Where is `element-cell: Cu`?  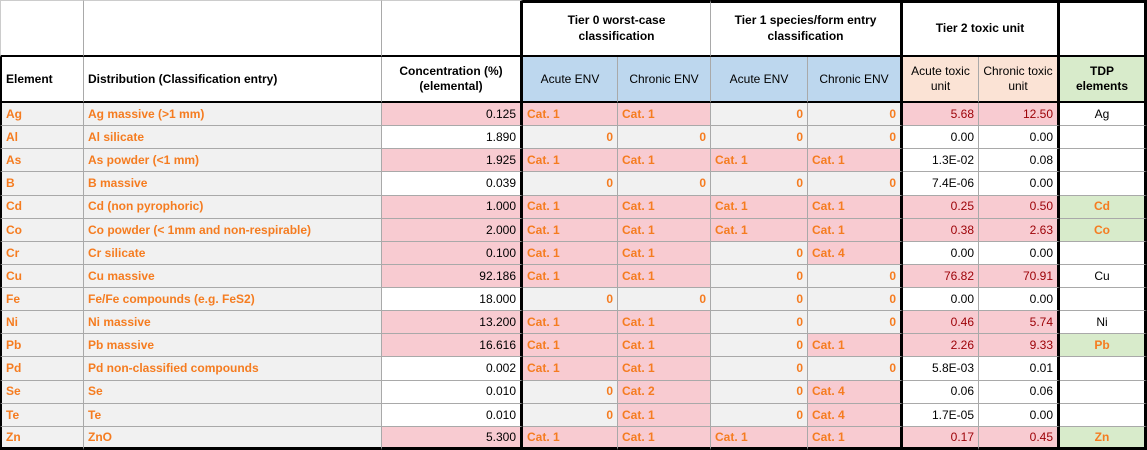
element-cell: Cu is located at coordinates (42, 276).